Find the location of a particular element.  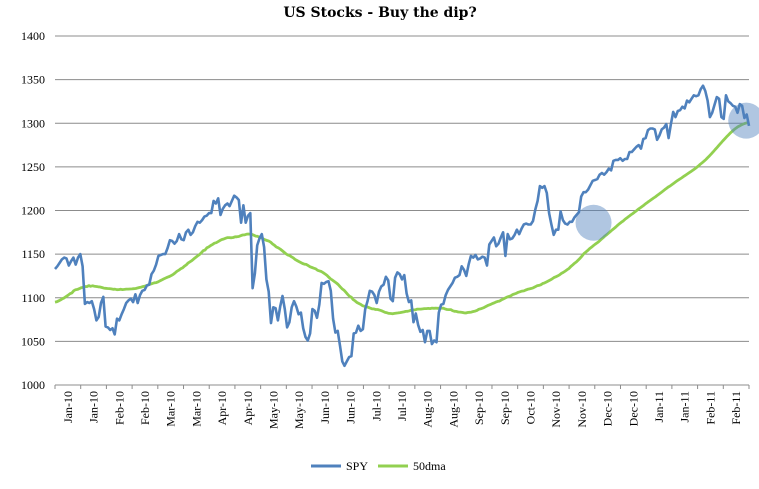

y-tick-label: 1050 is located at coordinates (33, 341).